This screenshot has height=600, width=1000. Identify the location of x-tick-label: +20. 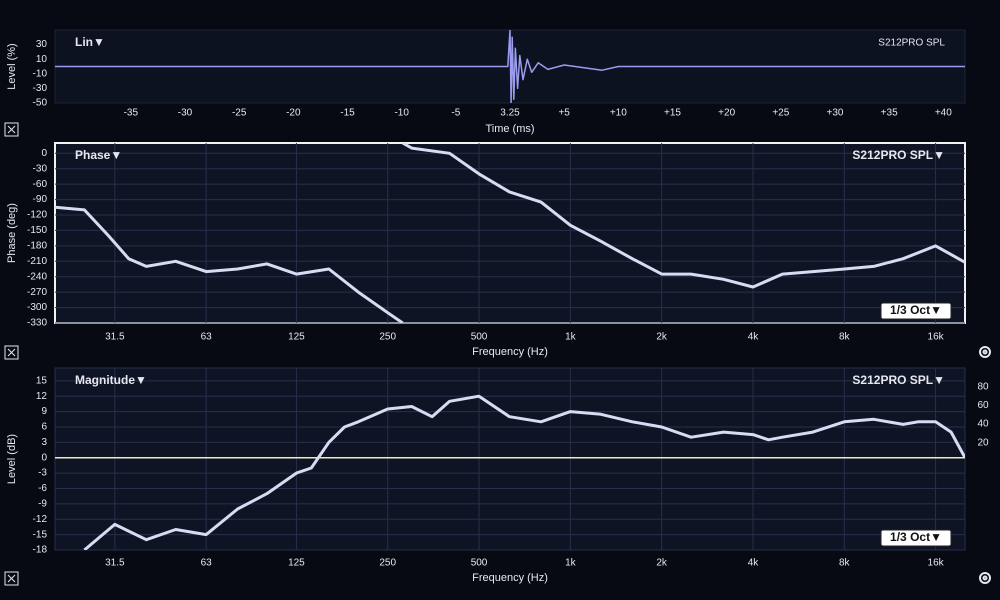
(726, 113).